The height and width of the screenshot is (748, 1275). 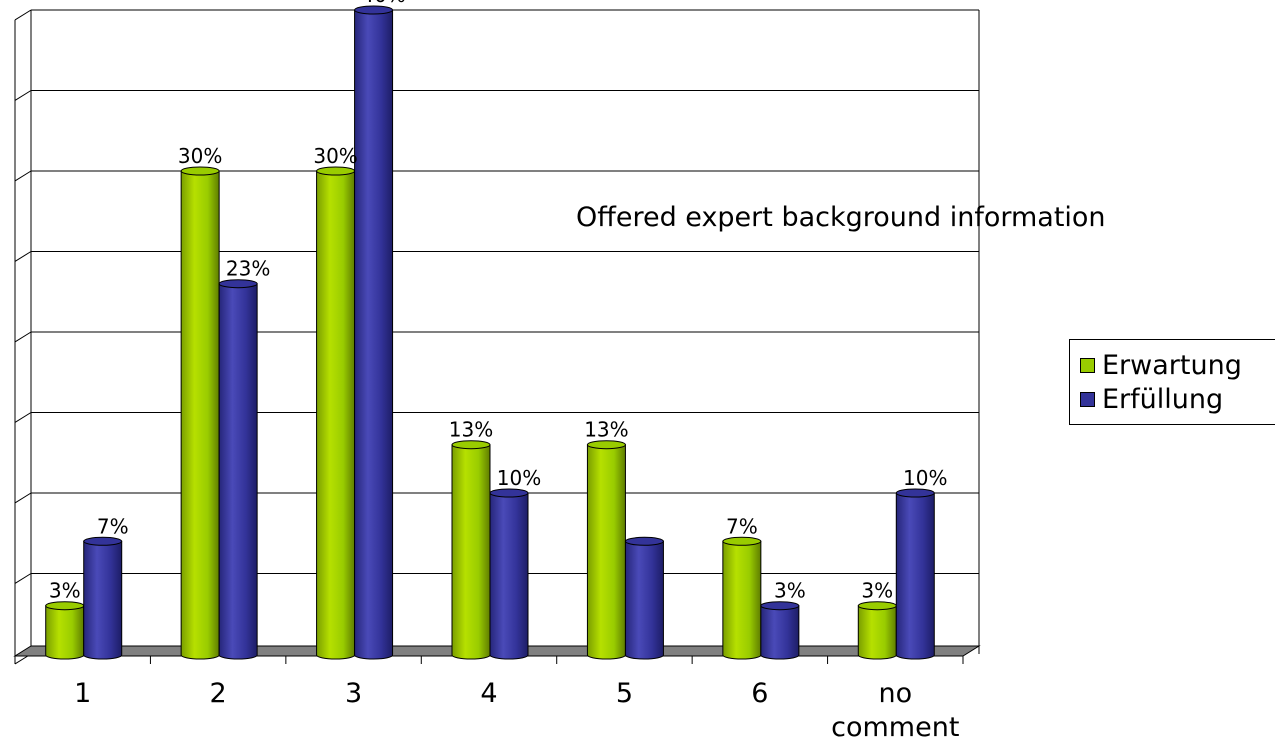 I want to click on bar-erfüllung-1, so click(x=103, y=598).